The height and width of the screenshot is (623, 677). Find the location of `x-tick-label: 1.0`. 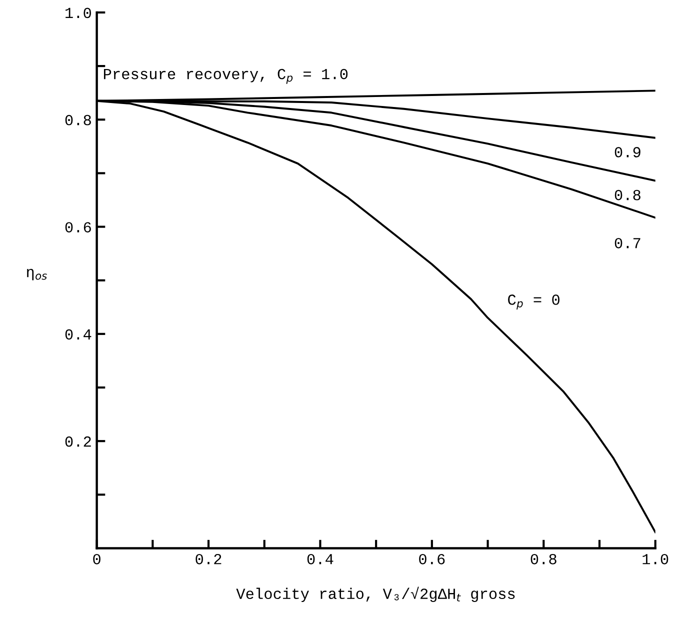

x-tick-label: 1.0 is located at coordinates (655, 559).